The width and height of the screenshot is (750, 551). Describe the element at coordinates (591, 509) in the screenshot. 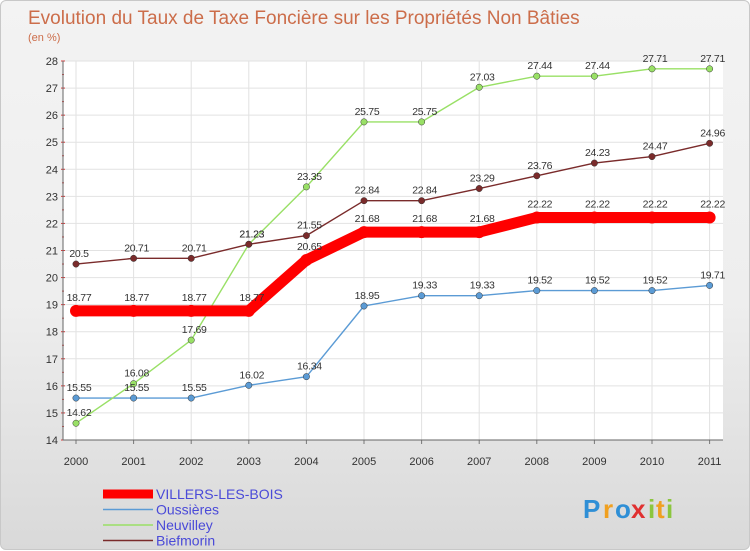

I see `logo-letter: P` at that location.